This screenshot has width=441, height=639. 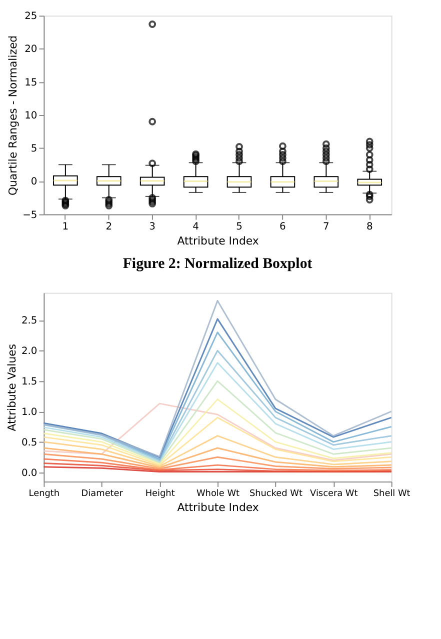 What do you see at coordinates (65, 227) in the screenshot?
I see `x-tick-label: 1` at bounding box center [65, 227].